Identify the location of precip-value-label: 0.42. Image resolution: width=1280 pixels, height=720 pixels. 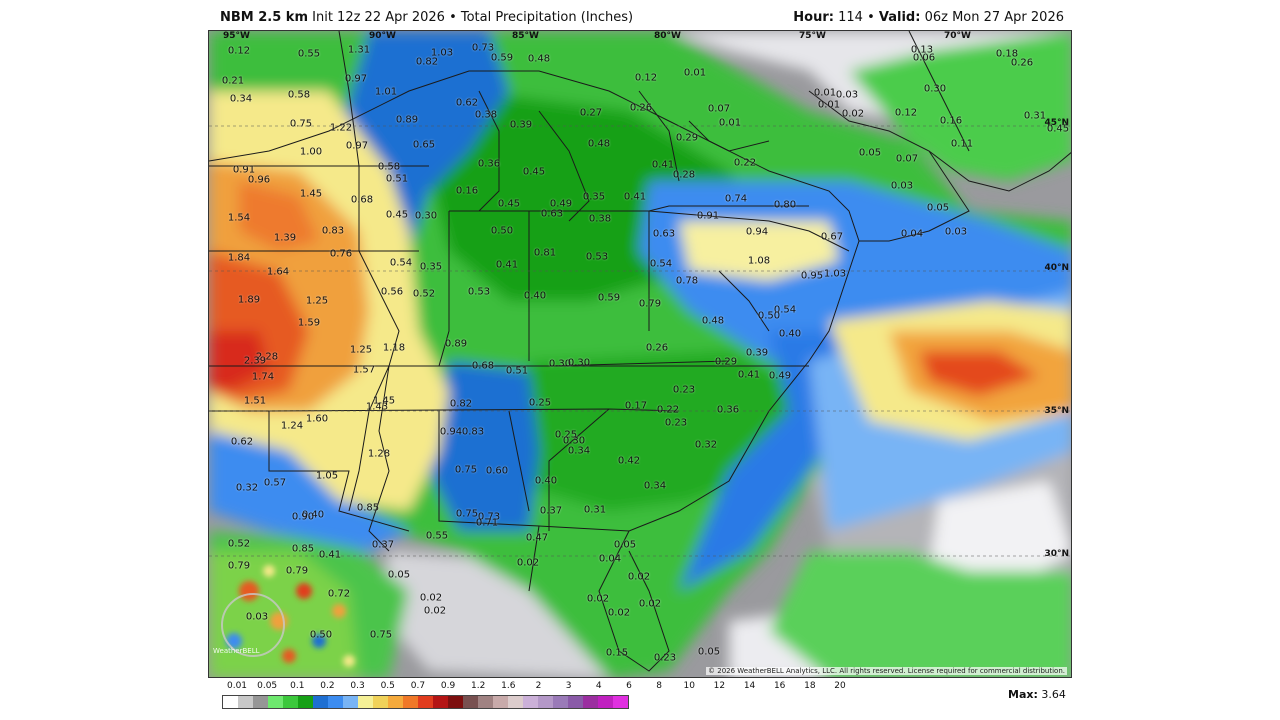
(629, 461).